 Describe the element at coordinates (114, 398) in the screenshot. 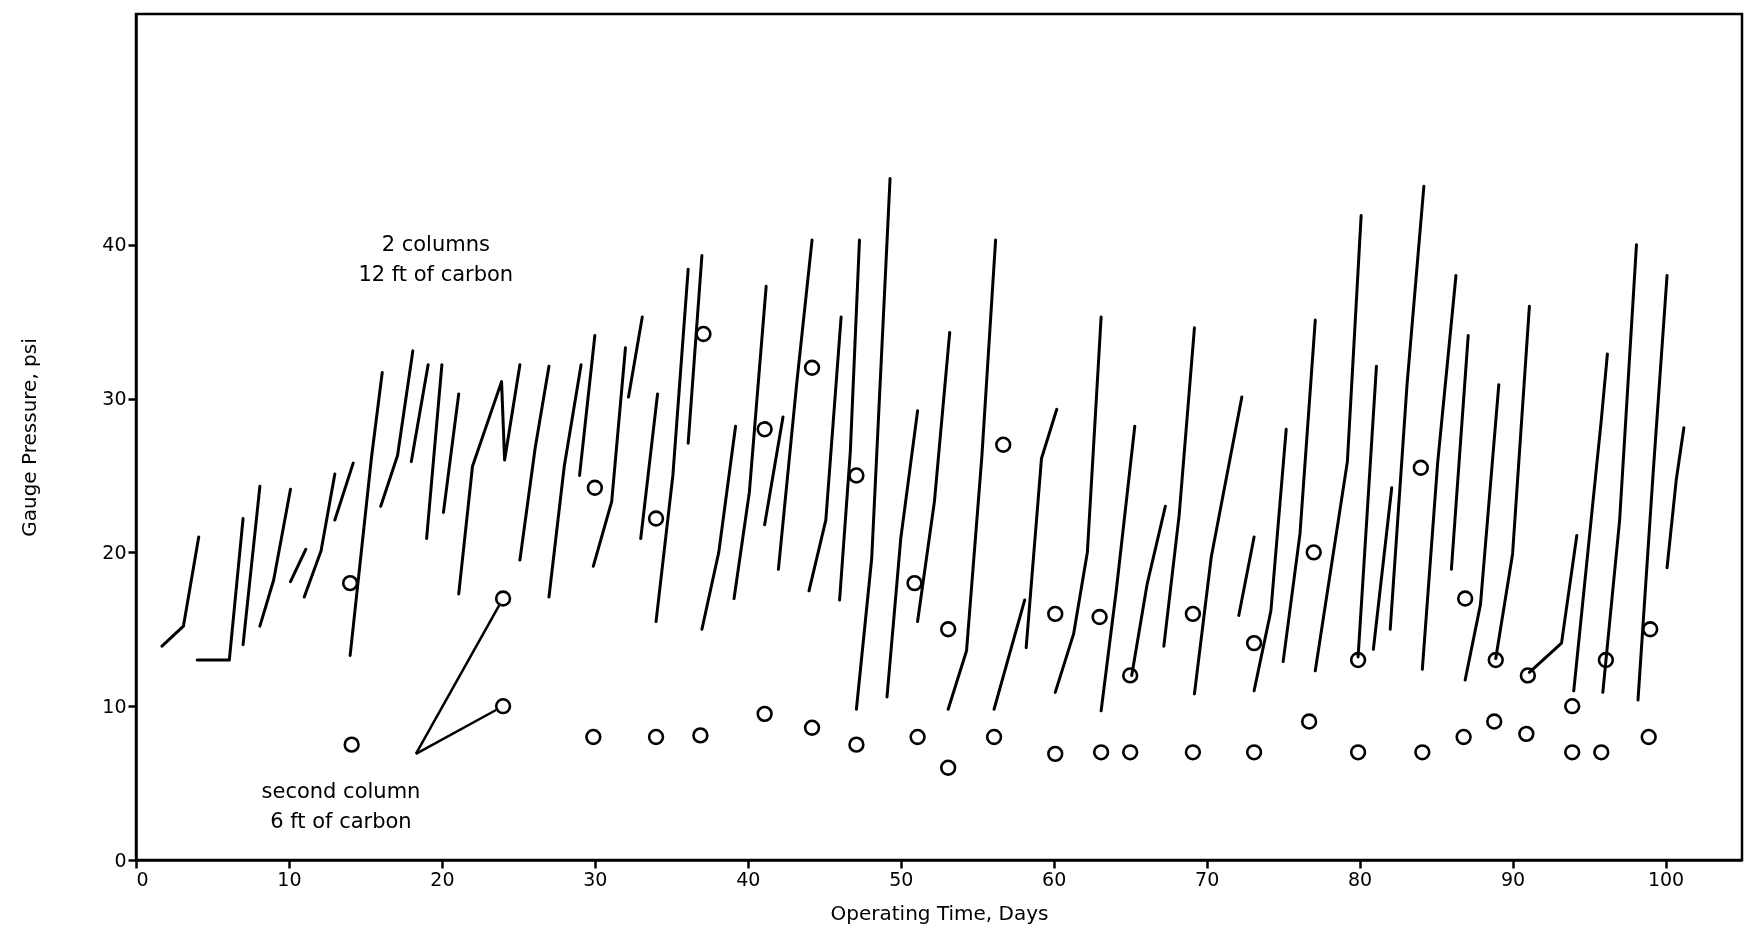

I see `y-tick-label: 30` at that location.